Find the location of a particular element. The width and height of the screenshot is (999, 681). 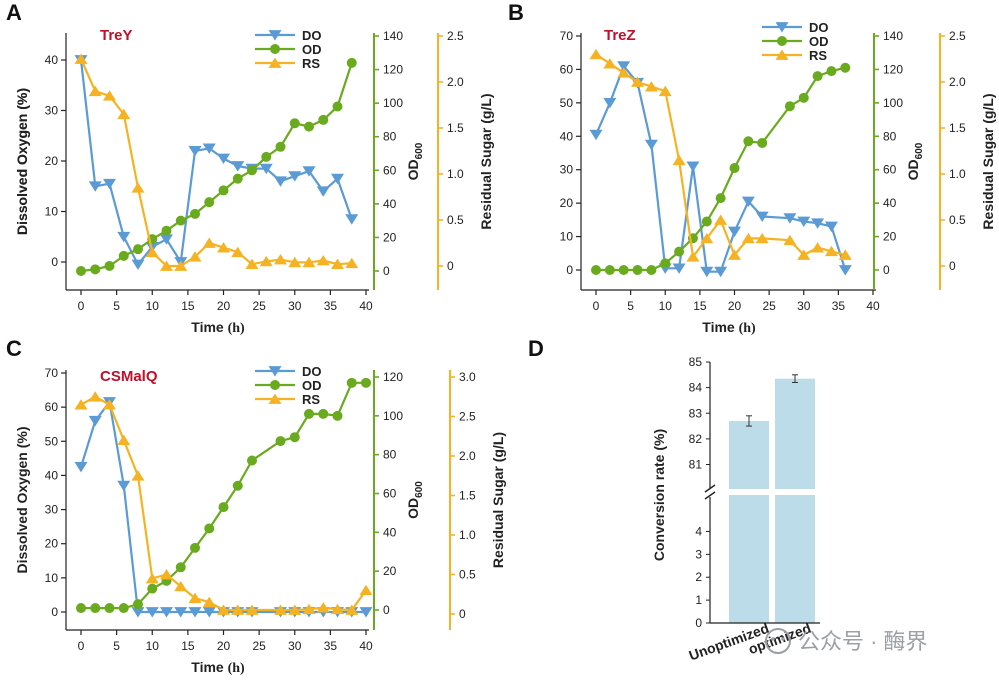

chartb-x-axis-label-text: Time is located at coordinates (720, 327).